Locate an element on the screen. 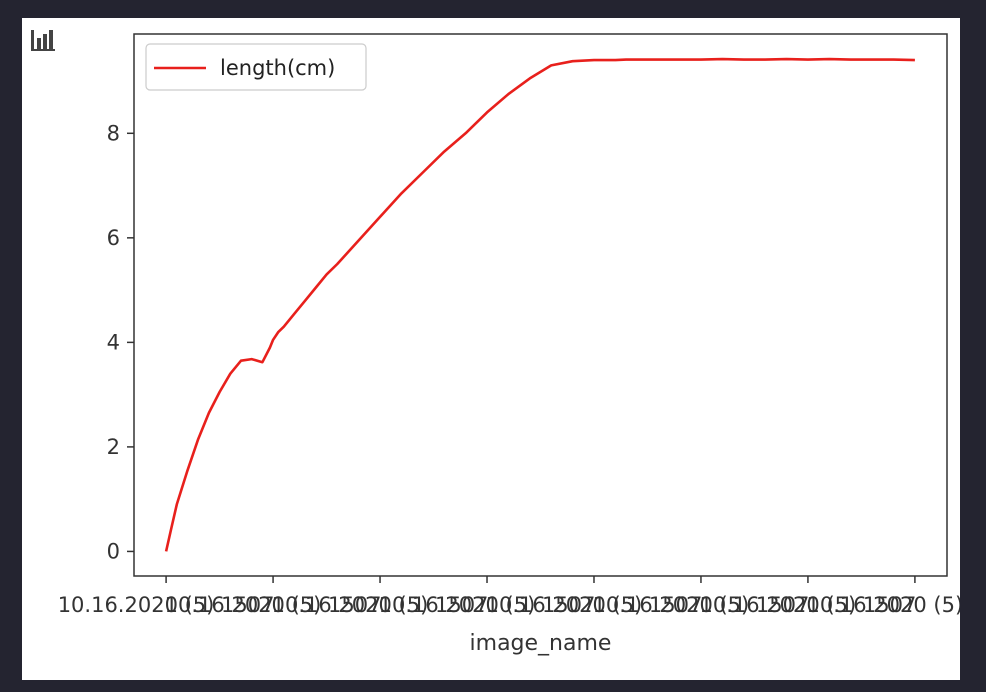 This screenshot has height=692, width=986. legend-box is located at coordinates (256, 67).